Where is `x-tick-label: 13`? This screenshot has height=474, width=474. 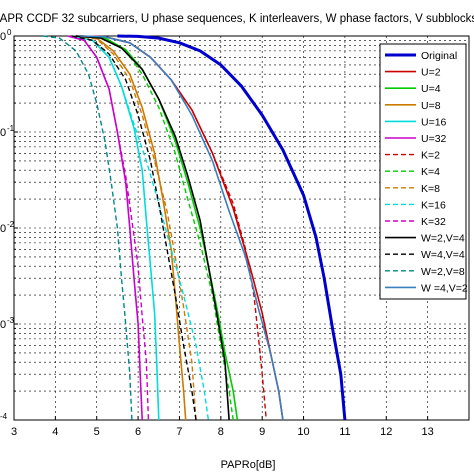 x-tick-label: 13 is located at coordinates (428, 432).